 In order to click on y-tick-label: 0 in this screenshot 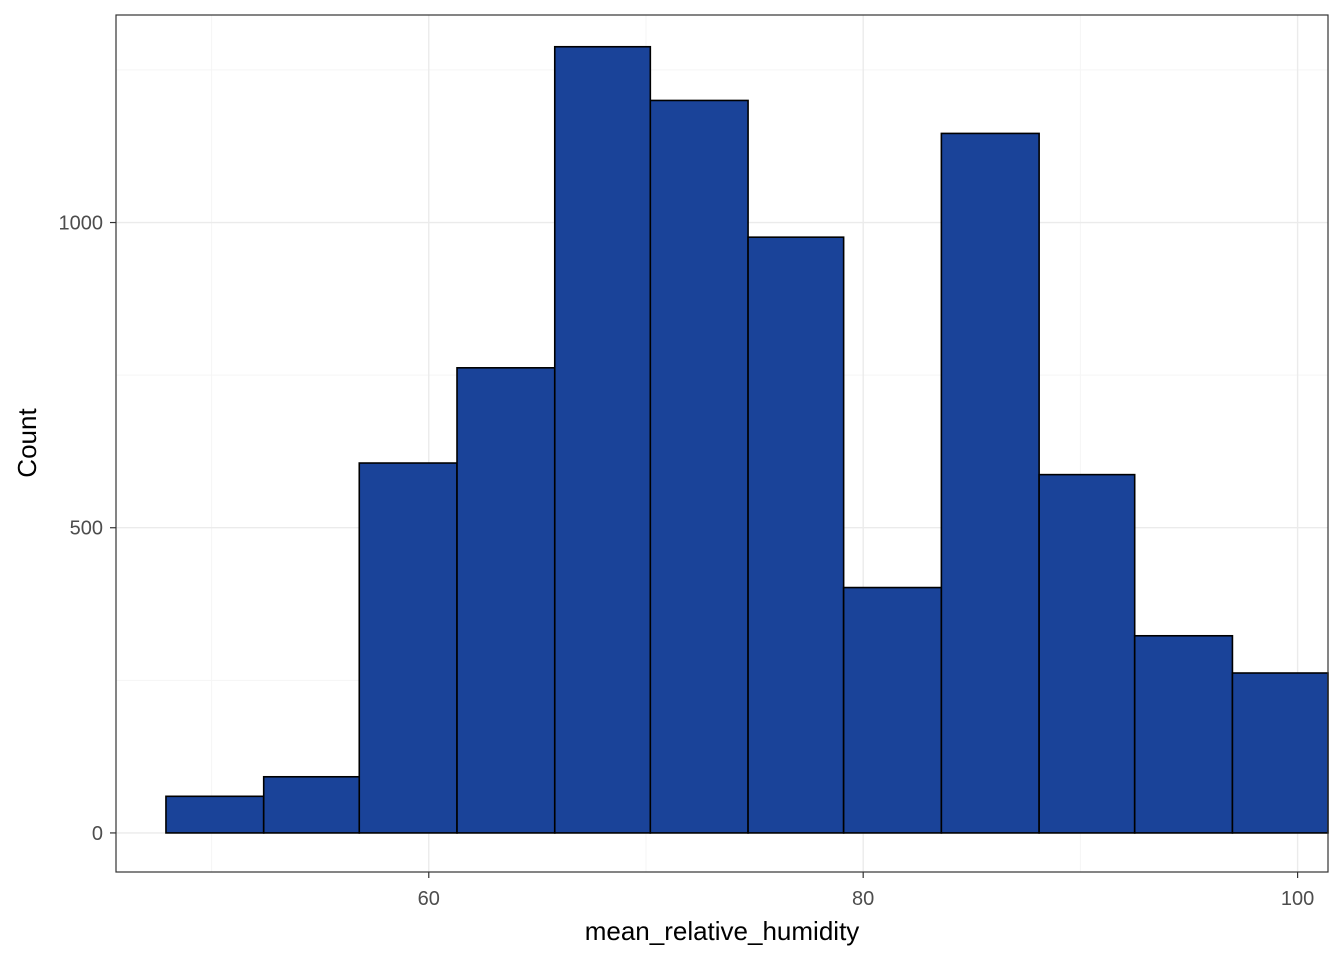, I will do `click(97, 834)`.